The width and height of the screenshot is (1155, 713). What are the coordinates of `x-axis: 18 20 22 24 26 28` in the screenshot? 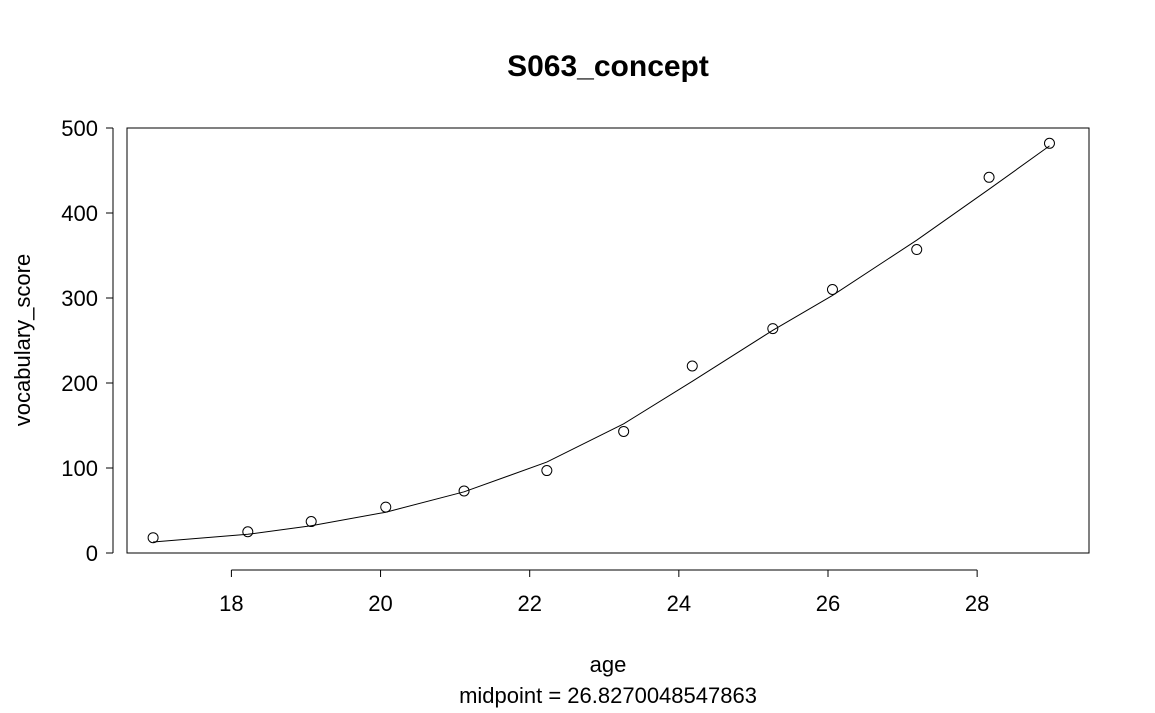 It's located at (604, 592).